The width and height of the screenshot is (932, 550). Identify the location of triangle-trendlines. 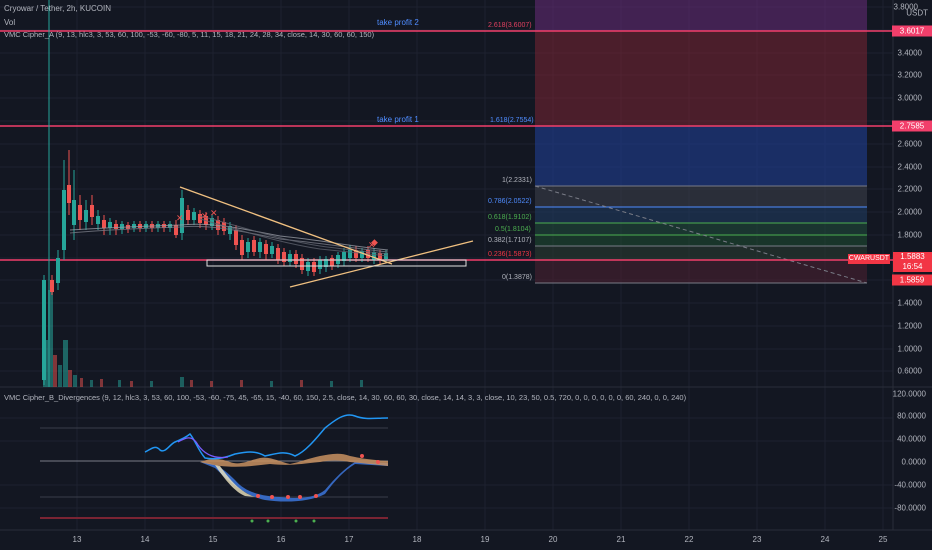
(326, 237).